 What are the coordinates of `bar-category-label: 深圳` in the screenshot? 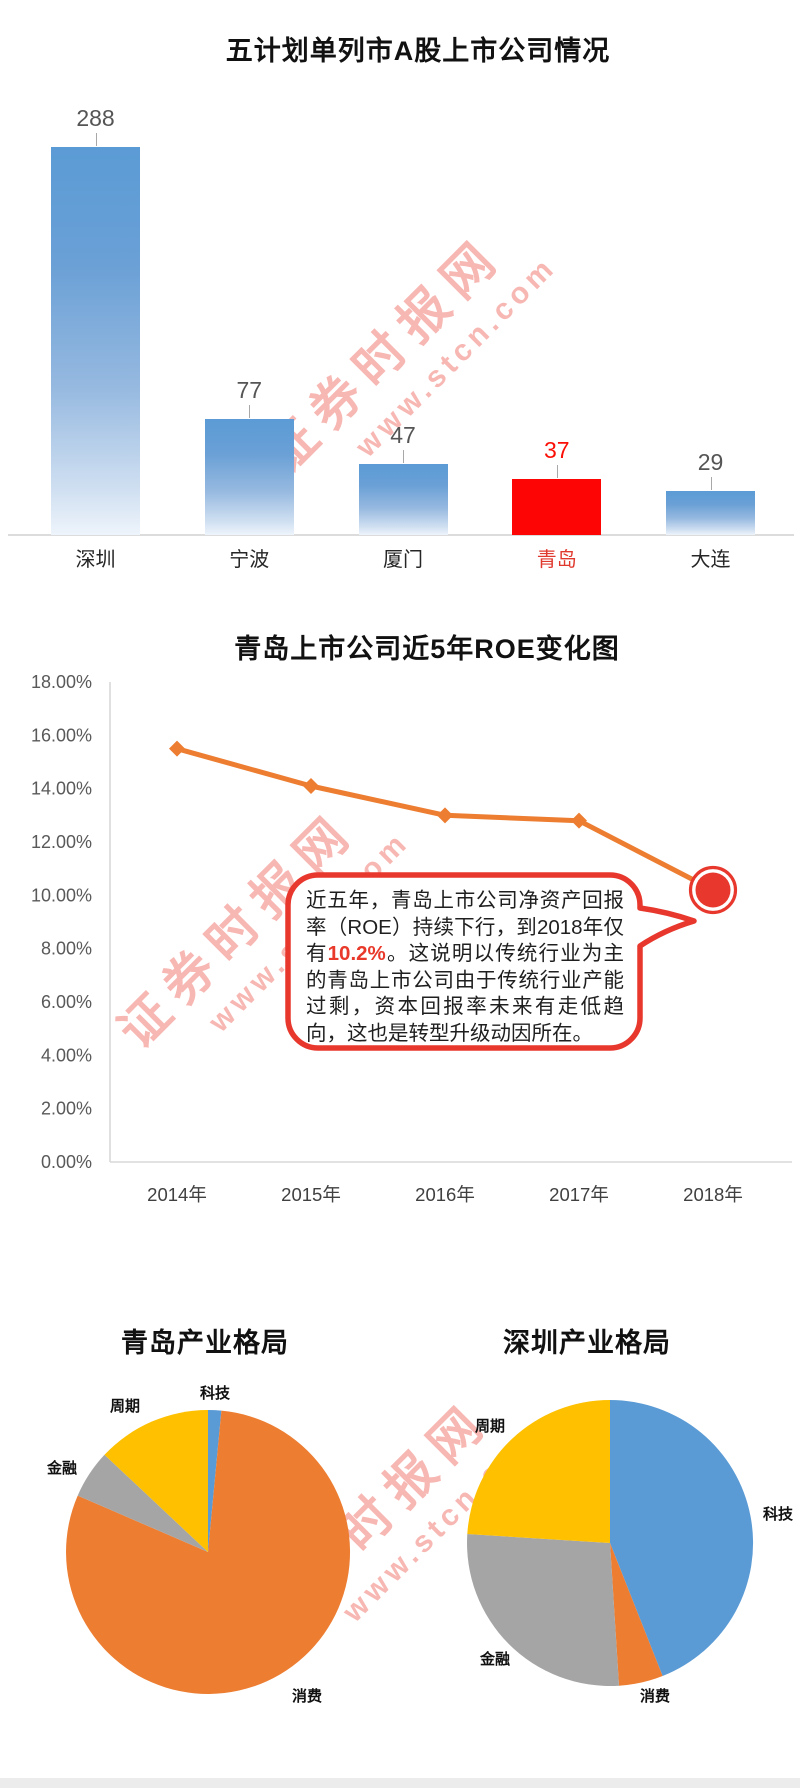 It's located at (95, 560).